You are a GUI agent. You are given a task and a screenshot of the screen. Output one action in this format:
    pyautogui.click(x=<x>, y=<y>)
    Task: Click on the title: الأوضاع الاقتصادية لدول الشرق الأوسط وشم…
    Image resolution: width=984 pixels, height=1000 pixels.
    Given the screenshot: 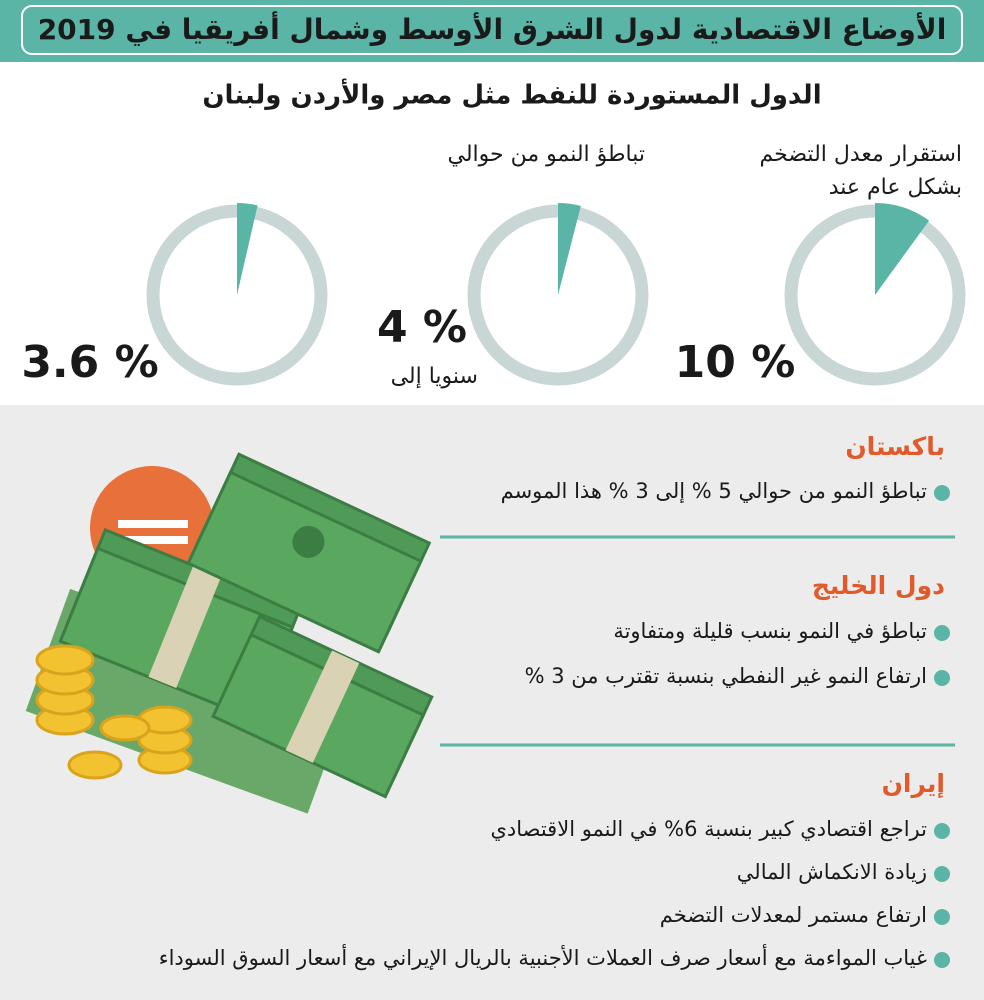 What is the action you would take?
    pyautogui.click(x=492, y=28)
    